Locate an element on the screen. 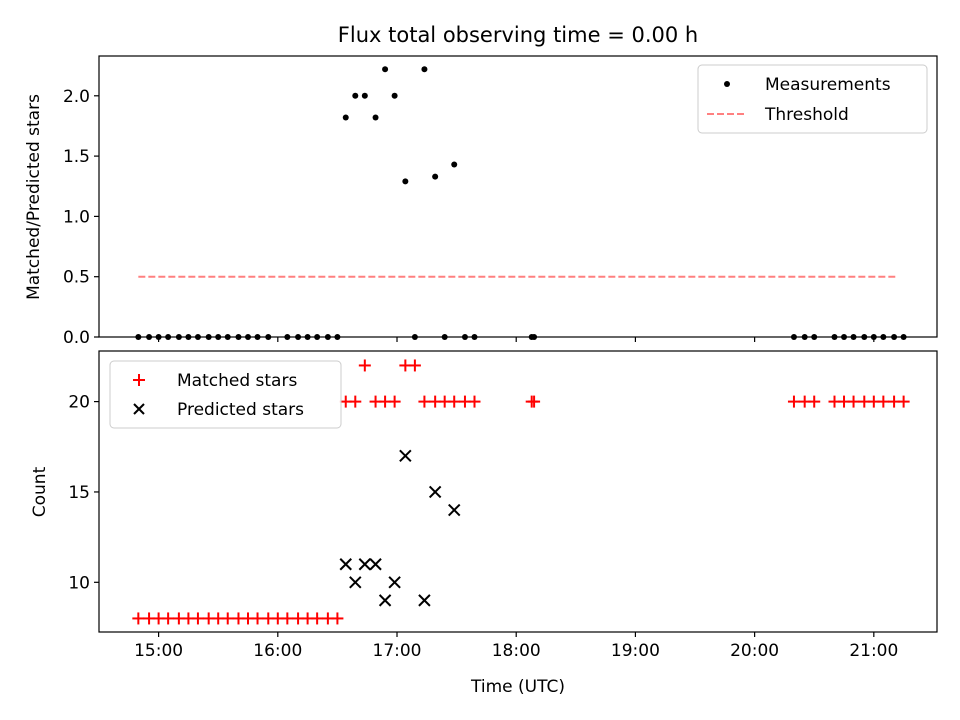 The width and height of the screenshot is (960, 720). top-panel-y-label: Matched/Predicted stars is located at coordinates (34, 197).